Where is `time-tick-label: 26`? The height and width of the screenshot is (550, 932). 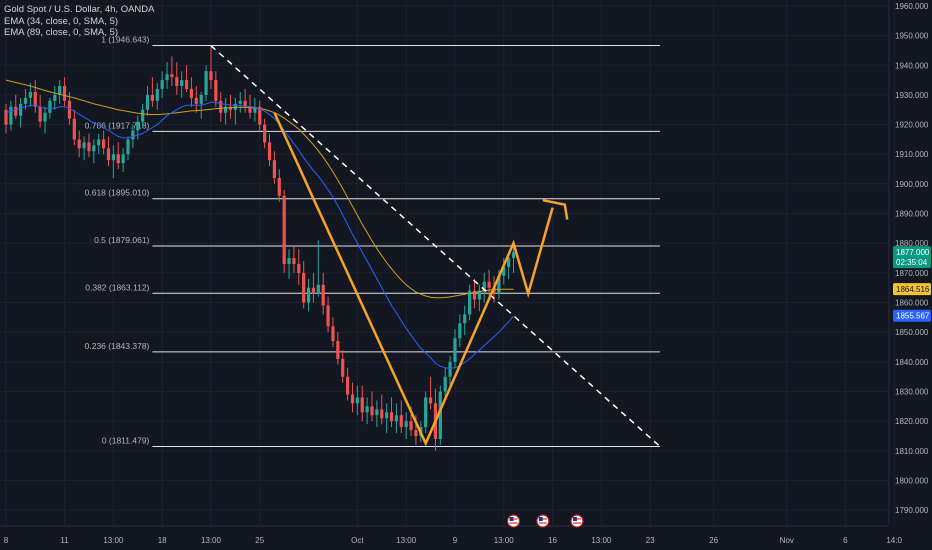 time-tick-label: 26 is located at coordinates (713, 540).